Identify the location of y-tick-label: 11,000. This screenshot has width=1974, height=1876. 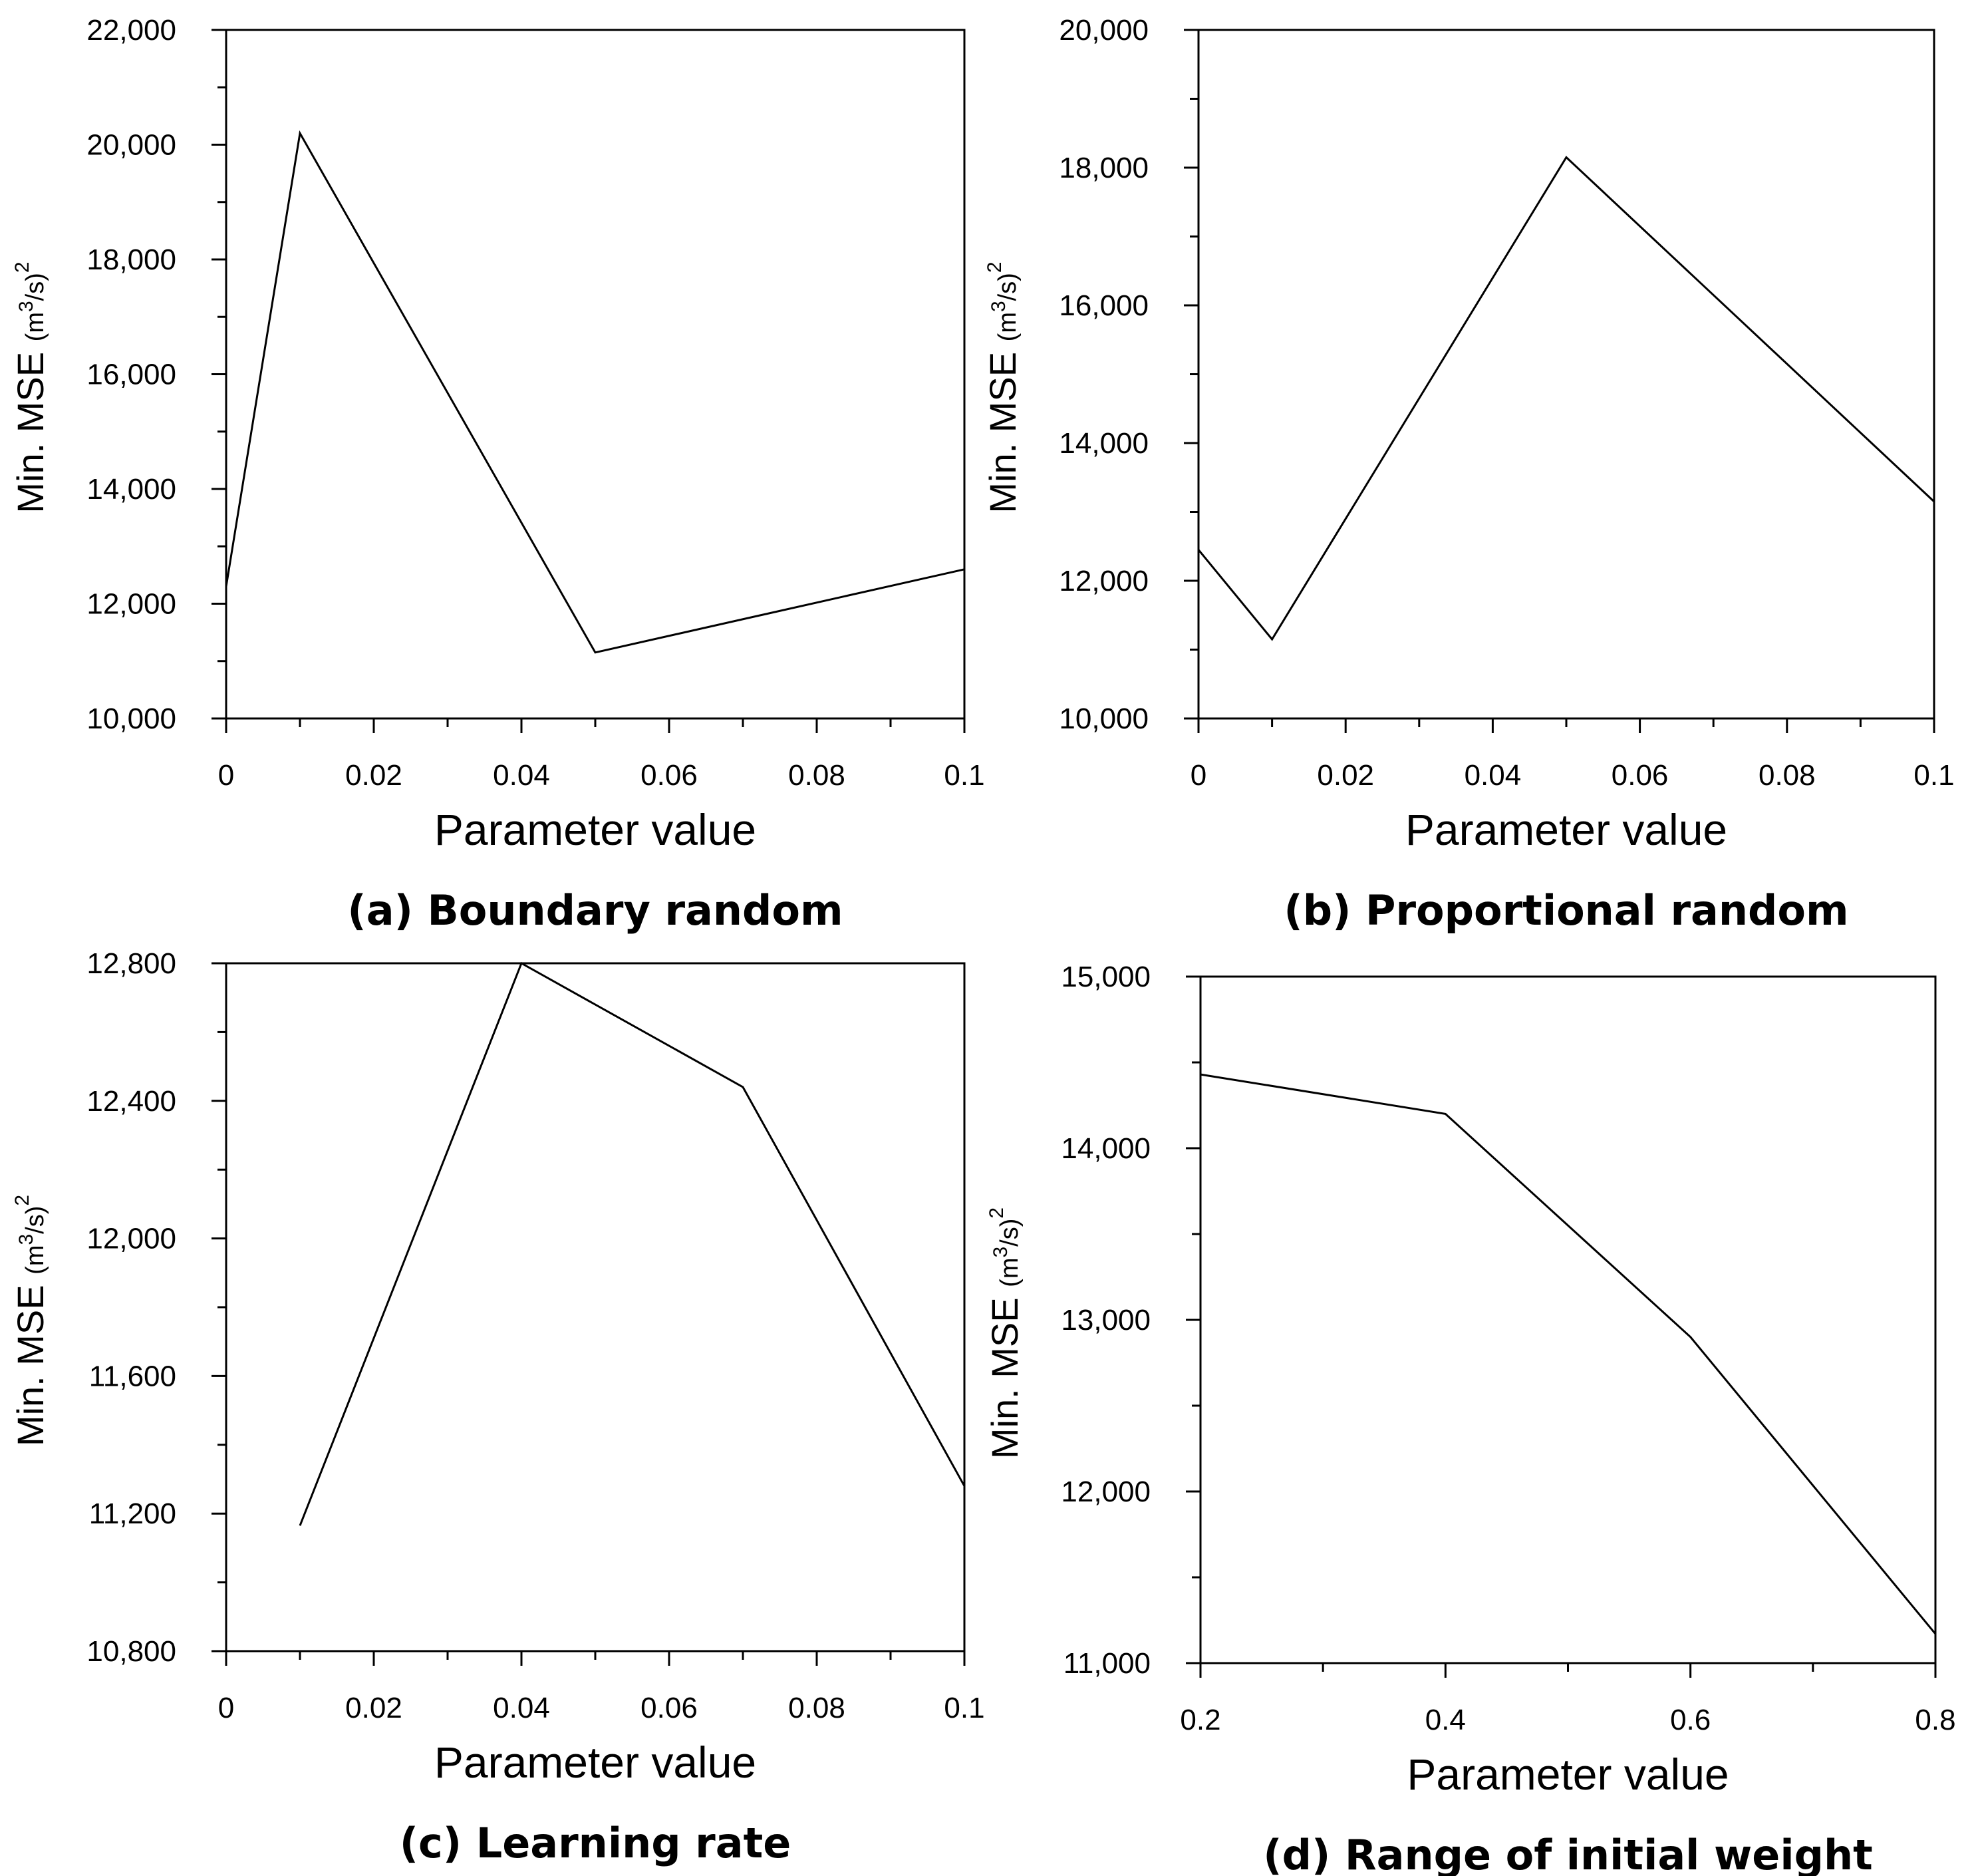
(1107, 1663).